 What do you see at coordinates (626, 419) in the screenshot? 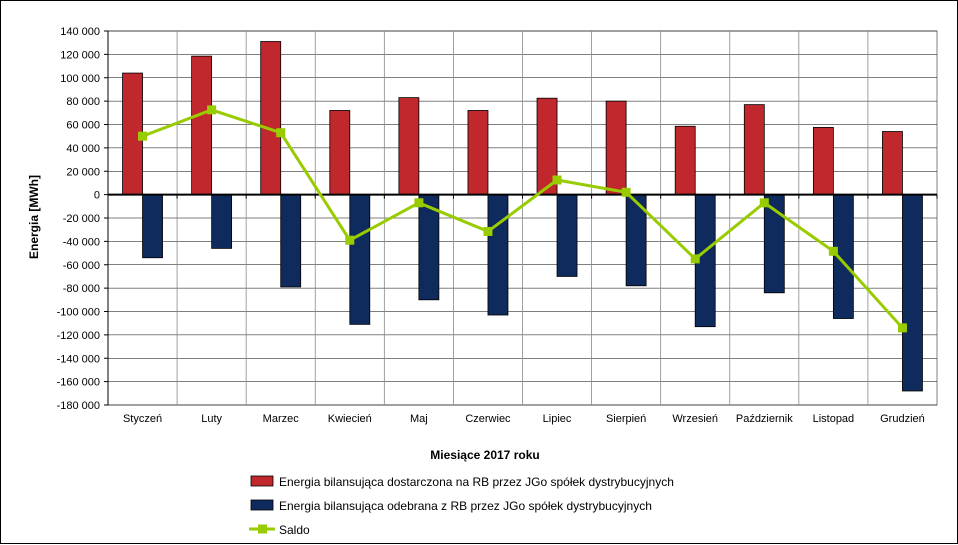
I see `x-tick-label: Sierpień` at bounding box center [626, 419].